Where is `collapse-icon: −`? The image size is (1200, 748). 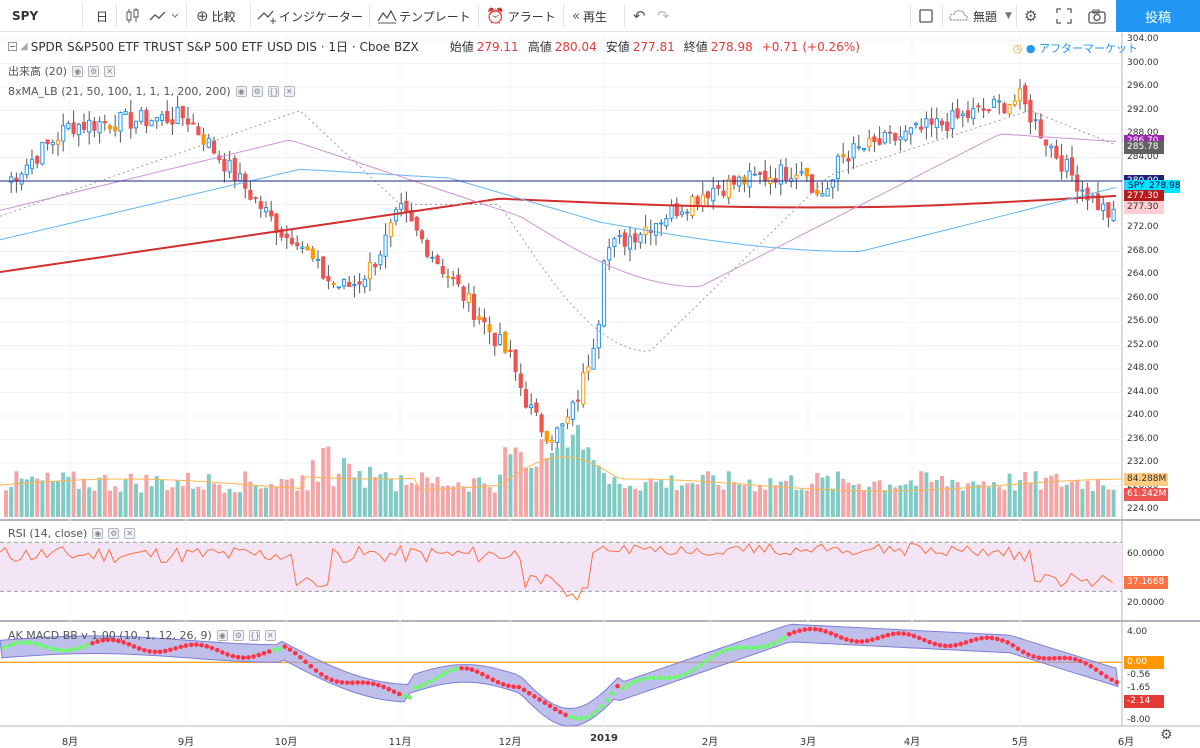
collapse-icon: − is located at coordinates (12, 46).